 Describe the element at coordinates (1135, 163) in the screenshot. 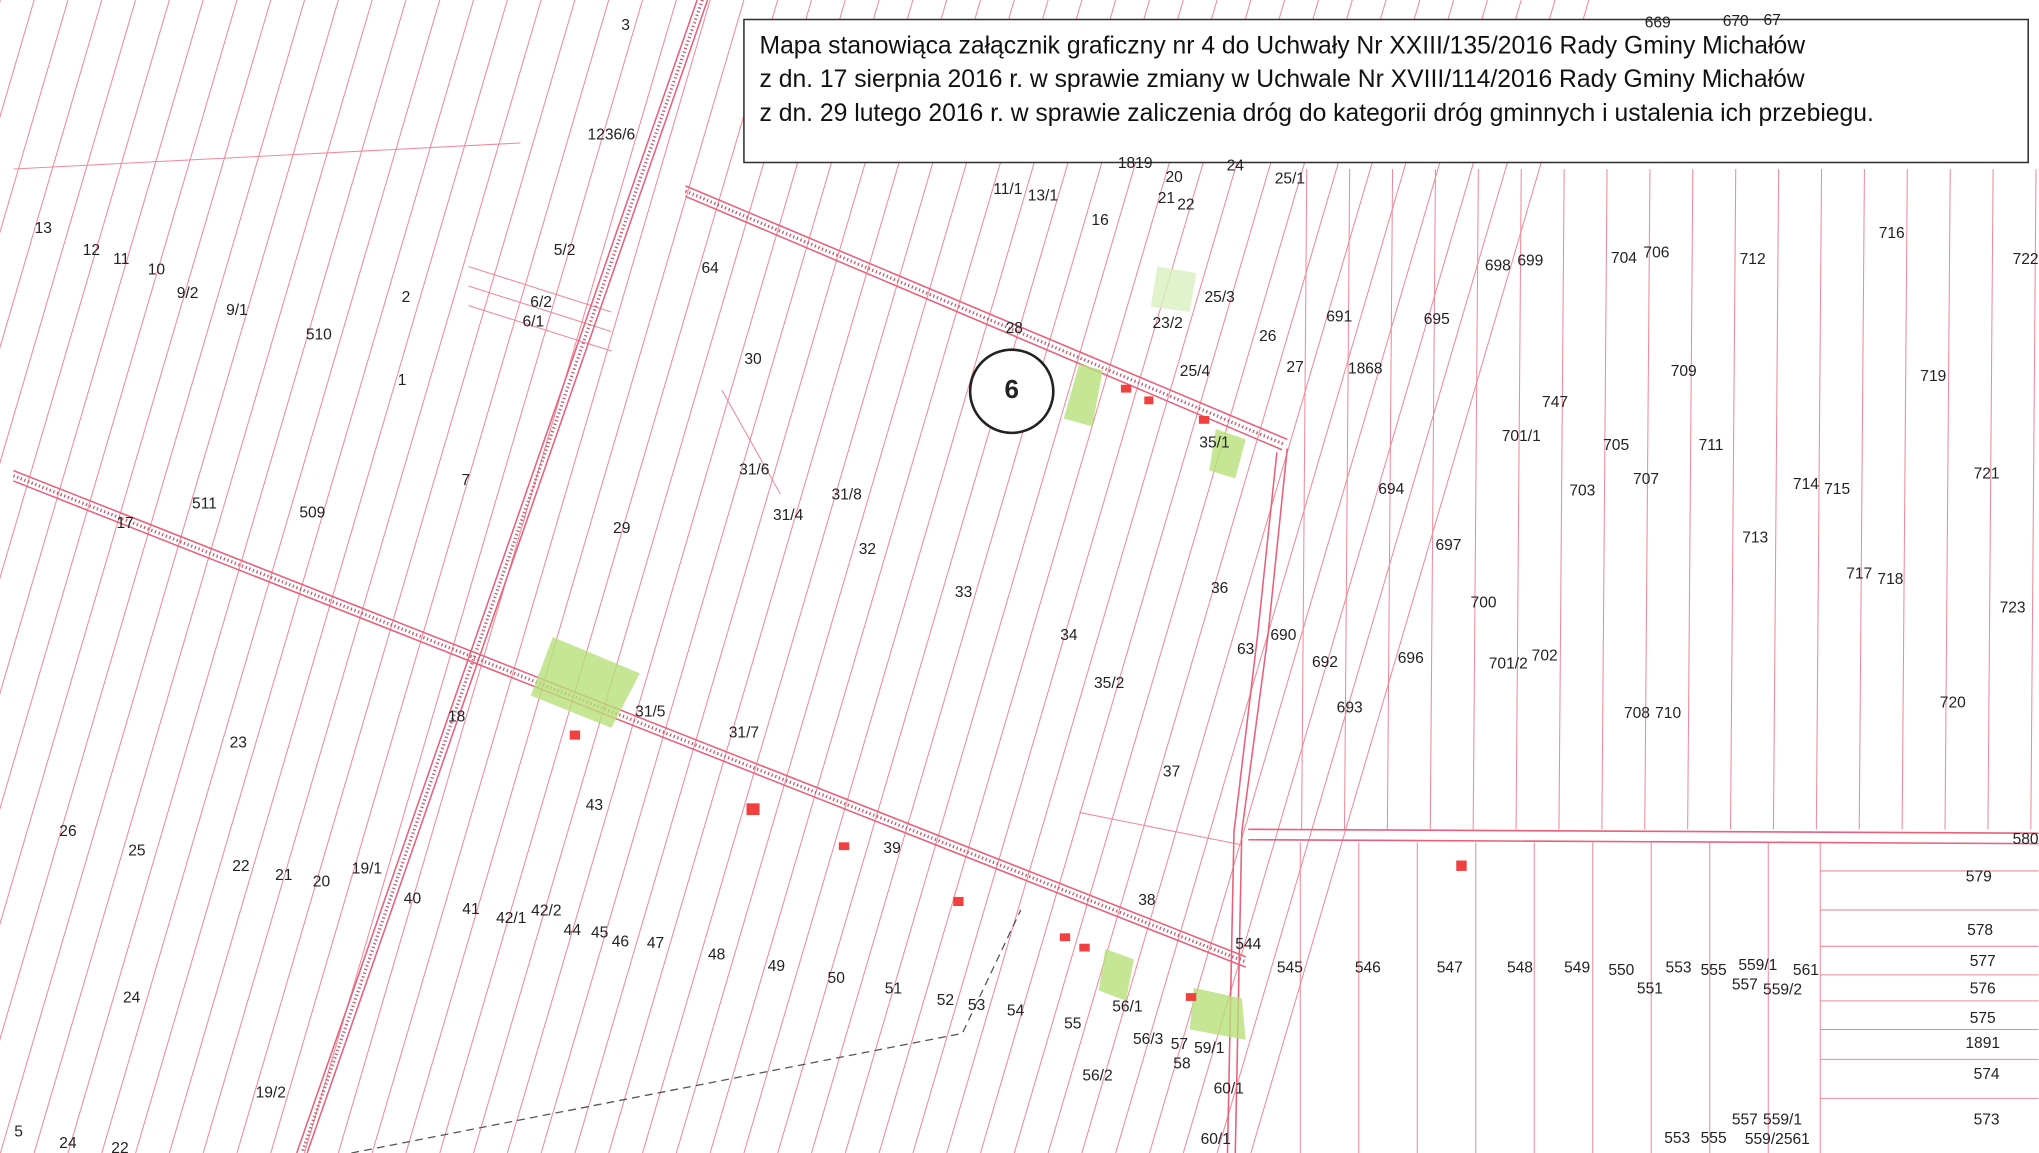

I see `parcel-label: 1819` at that location.